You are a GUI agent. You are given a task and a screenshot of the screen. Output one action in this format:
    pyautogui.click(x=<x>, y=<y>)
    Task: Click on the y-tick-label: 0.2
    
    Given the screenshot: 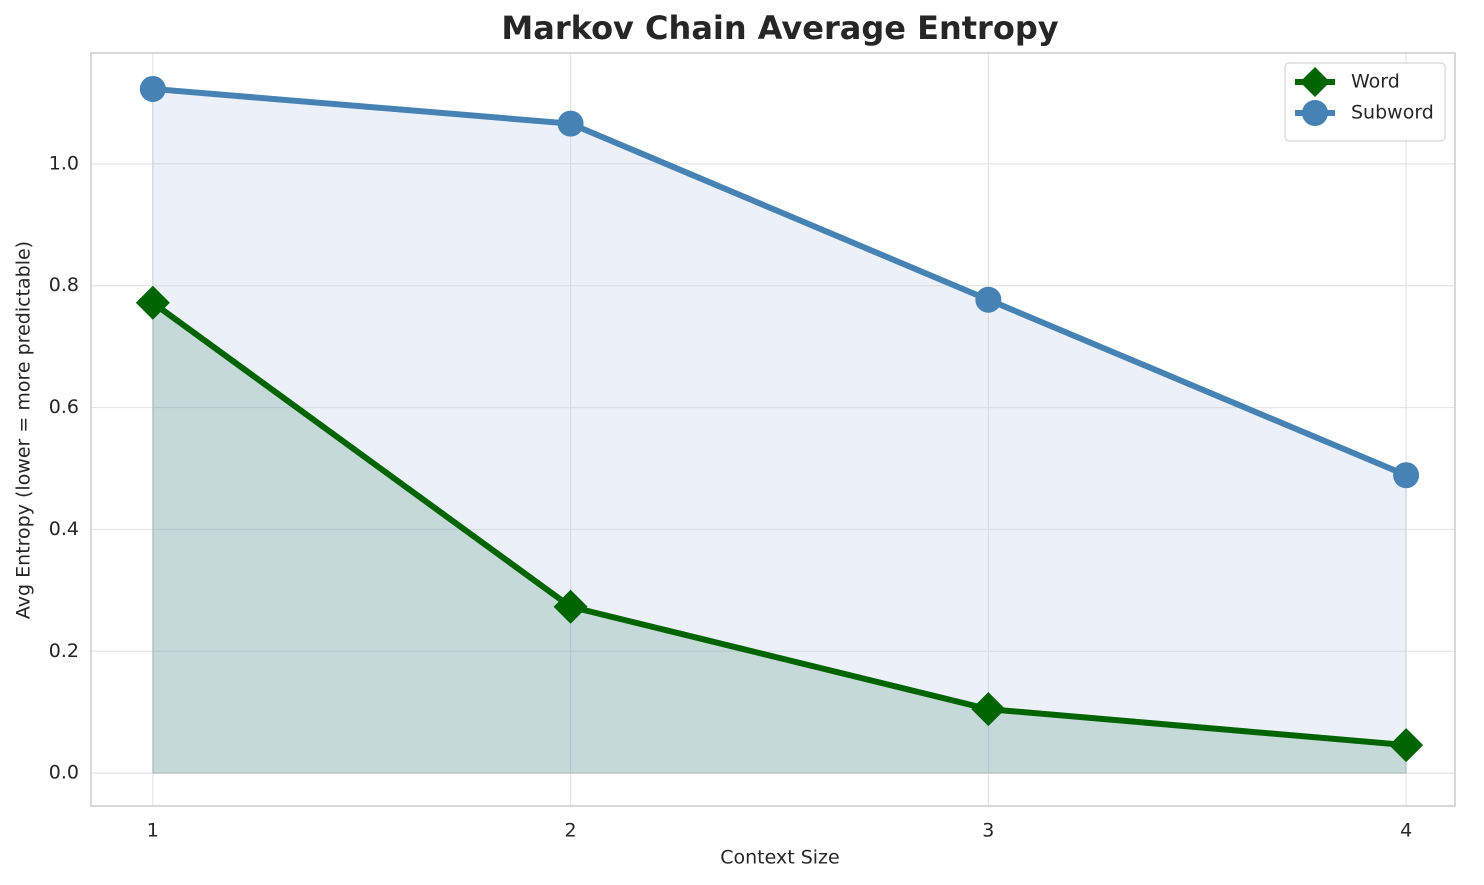 What is the action you would take?
    pyautogui.click(x=64, y=651)
    